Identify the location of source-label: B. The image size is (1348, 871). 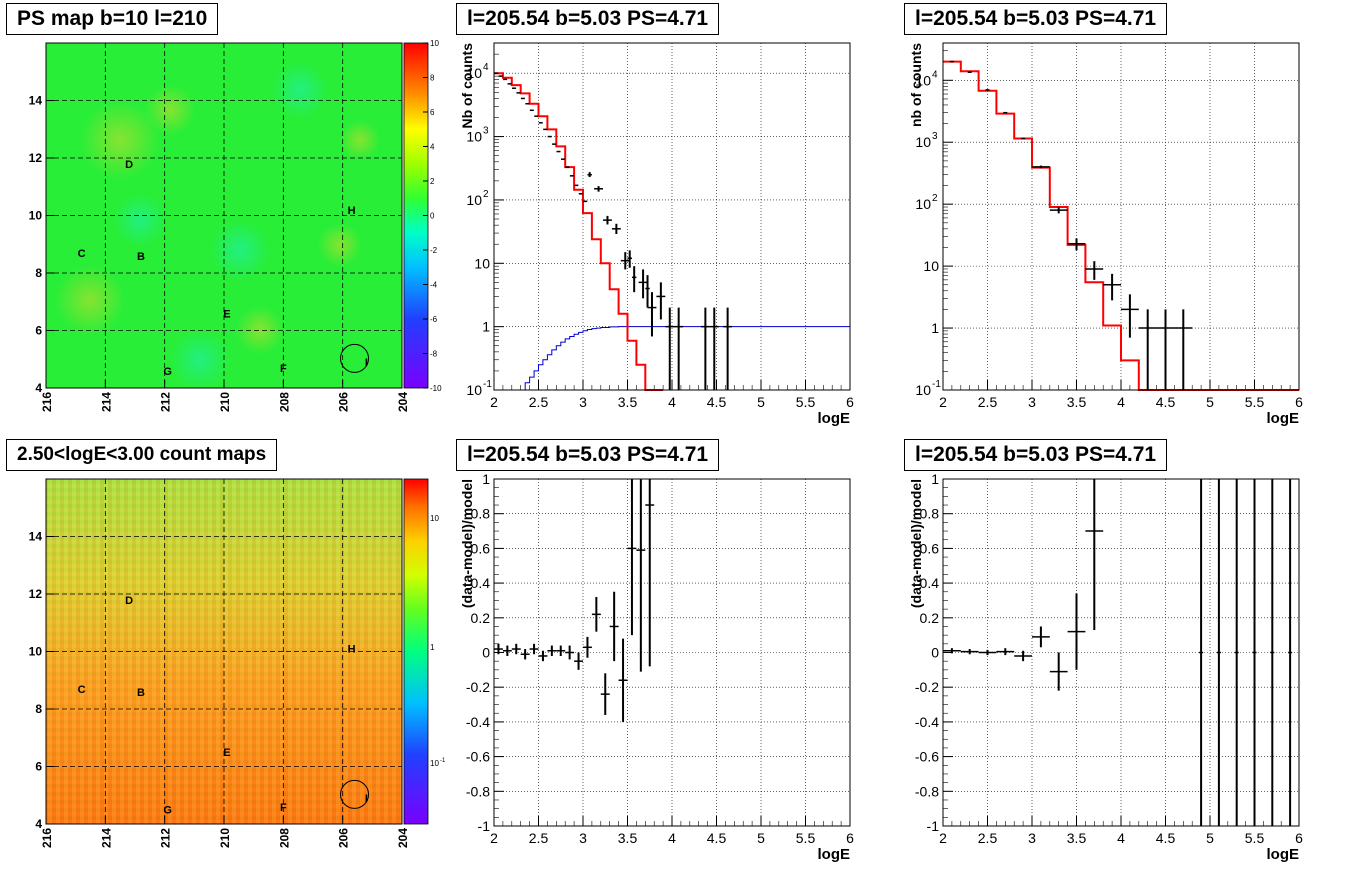
(141, 693).